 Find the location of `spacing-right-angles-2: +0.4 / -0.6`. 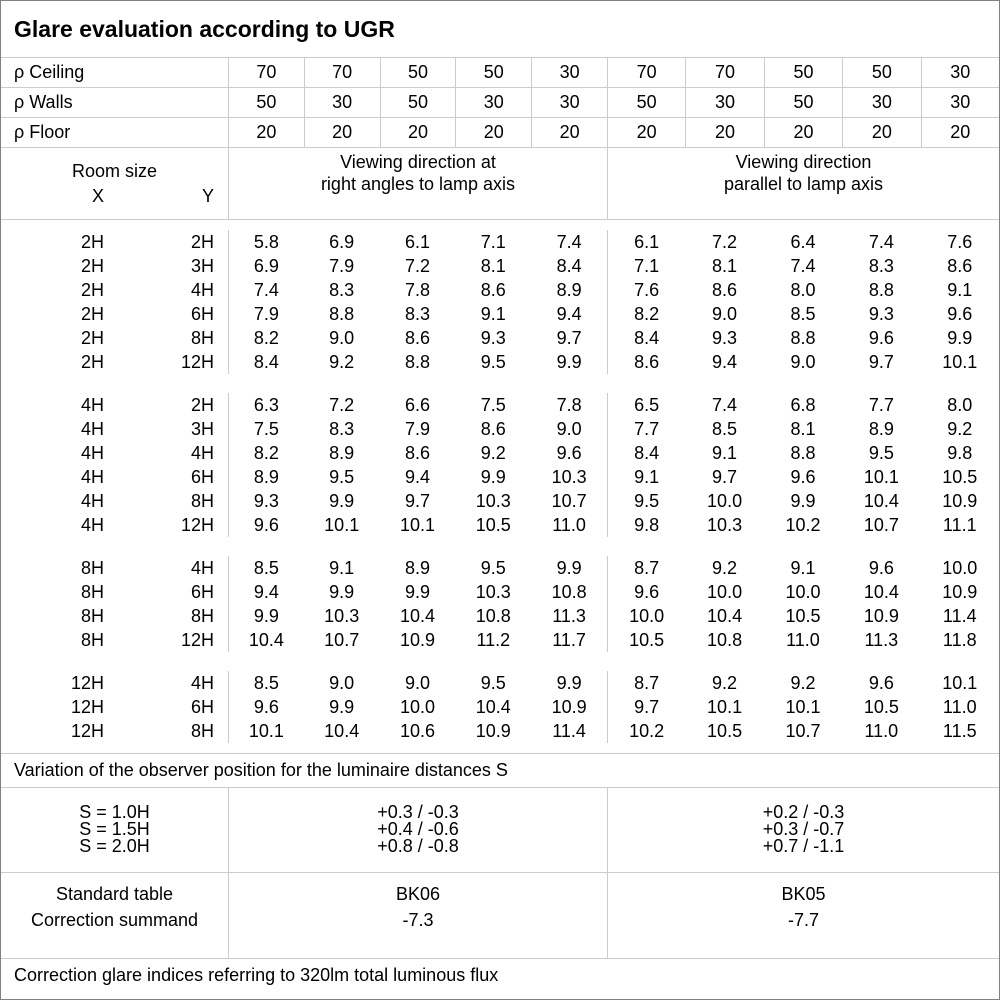

spacing-right-angles-2: +0.4 / -0.6 is located at coordinates (418, 829).